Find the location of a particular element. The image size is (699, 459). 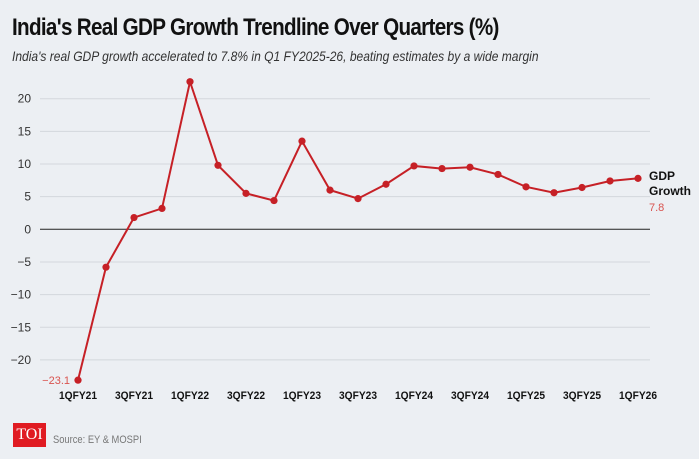

data-point-3QFY23 is located at coordinates (358, 199).